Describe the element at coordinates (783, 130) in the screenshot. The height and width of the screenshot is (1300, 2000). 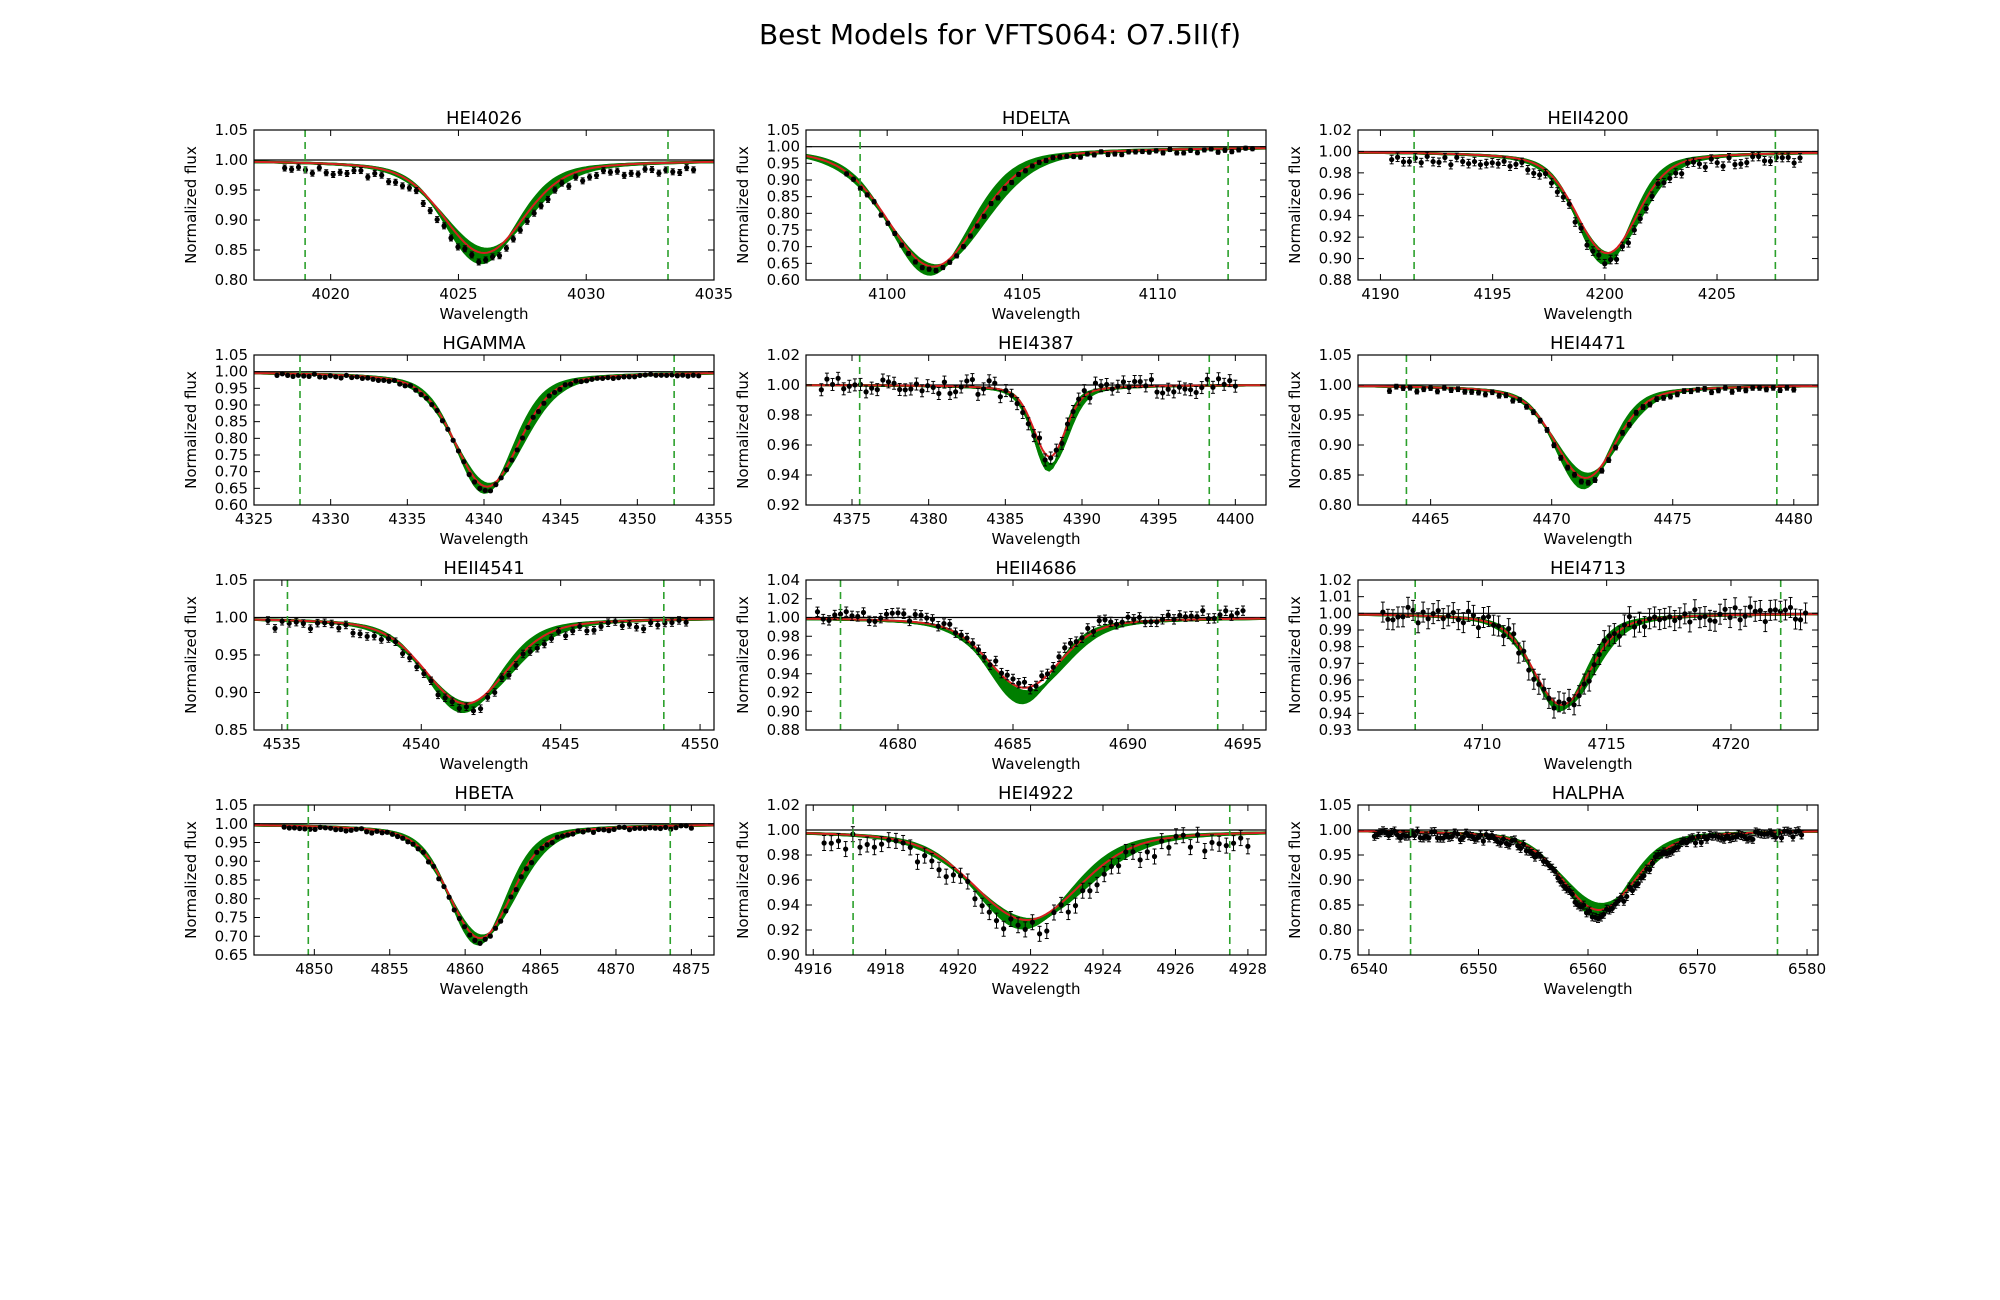
I see `y-tick-label: 1.05` at that location.